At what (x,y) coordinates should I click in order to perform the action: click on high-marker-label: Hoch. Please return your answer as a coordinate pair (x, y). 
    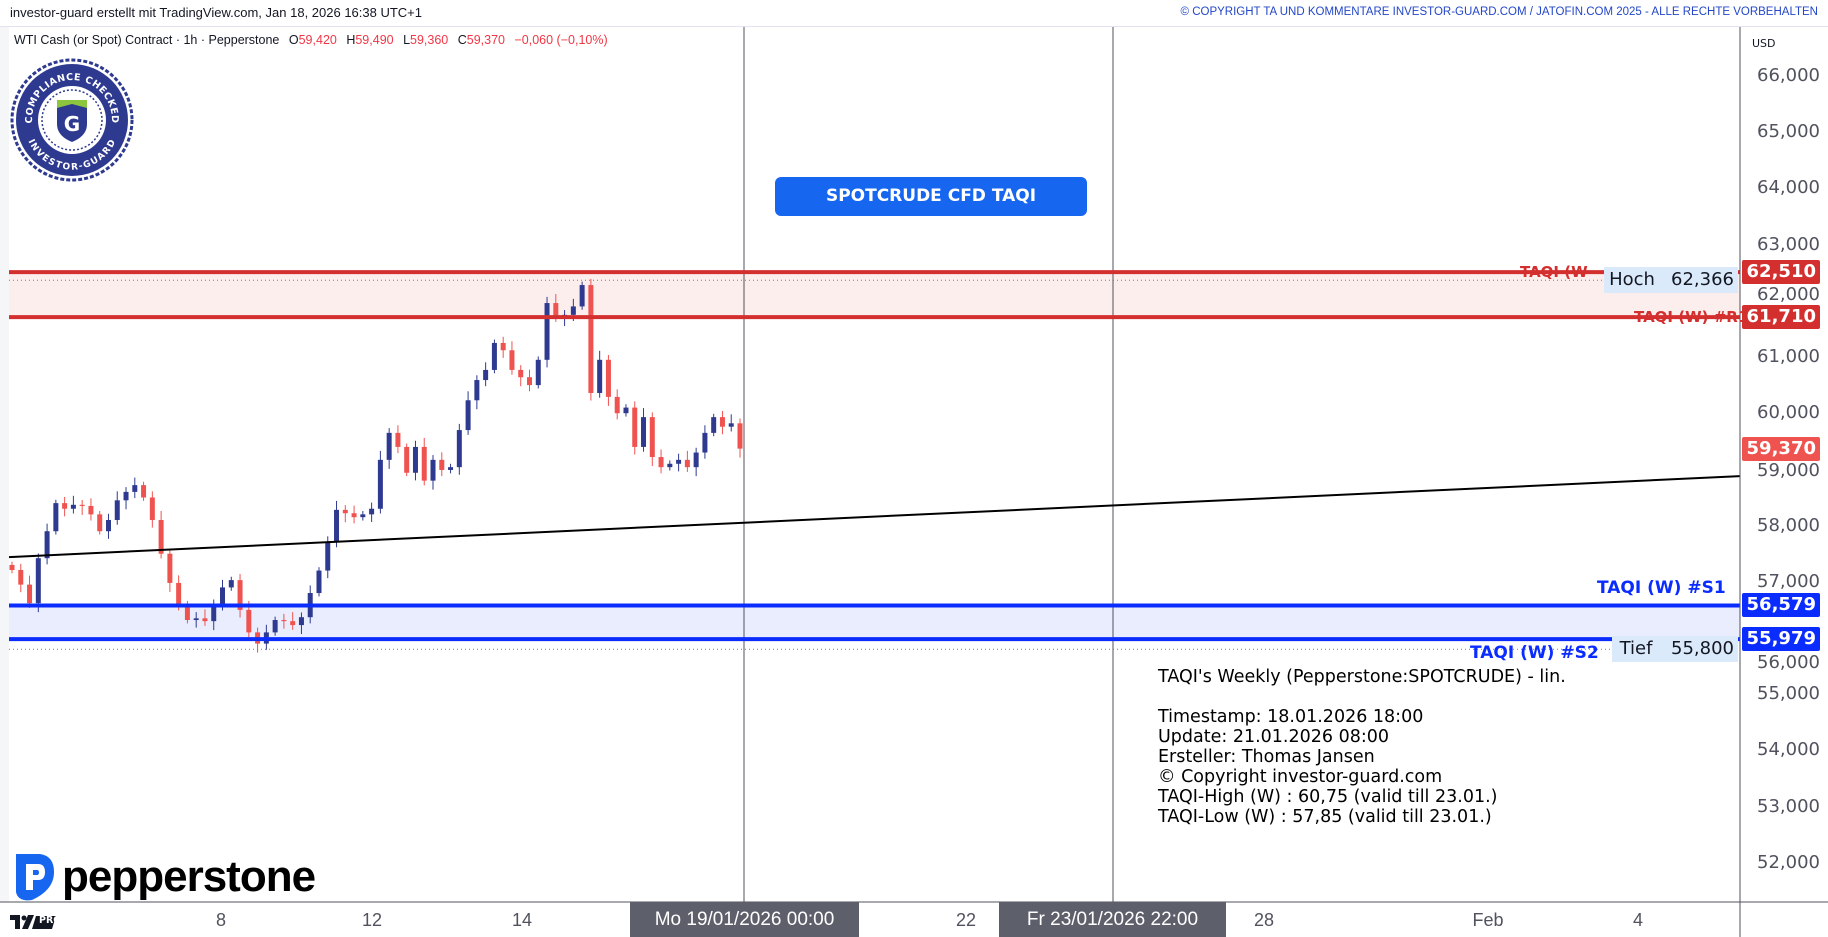
    Looking at the image, I should click on (1632, 280).